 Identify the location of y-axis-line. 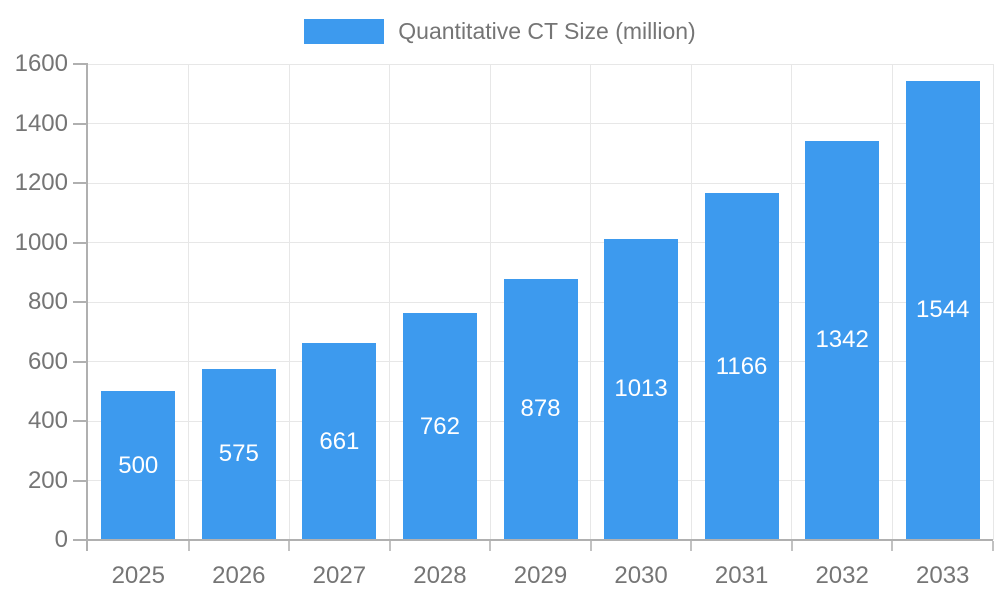
(87, 307).